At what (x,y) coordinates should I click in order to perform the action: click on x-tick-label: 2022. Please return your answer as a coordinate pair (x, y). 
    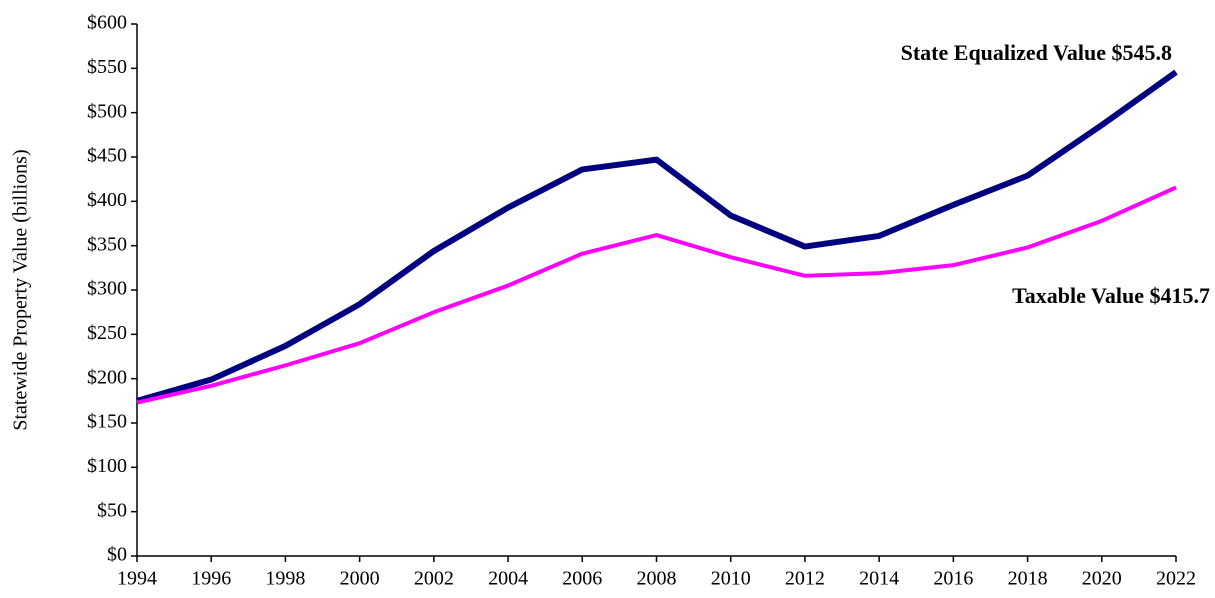
    Looking at the image, I should click on (1176, 579).